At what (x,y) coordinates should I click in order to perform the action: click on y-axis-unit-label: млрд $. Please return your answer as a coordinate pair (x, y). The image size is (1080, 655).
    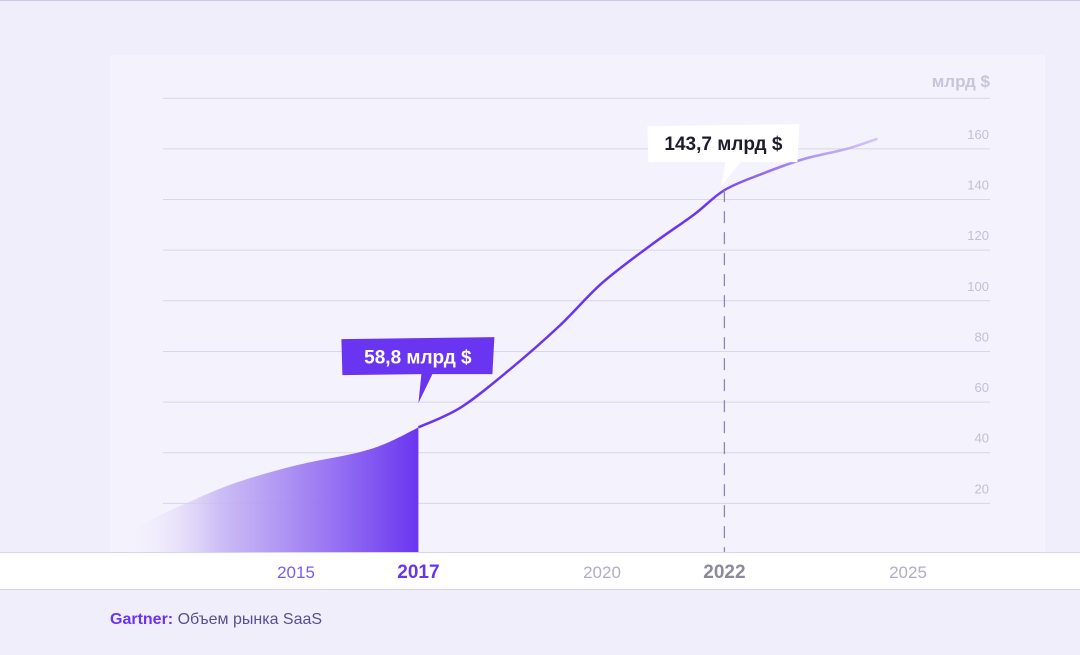
    Looking at the image, I should click on (960, 81).